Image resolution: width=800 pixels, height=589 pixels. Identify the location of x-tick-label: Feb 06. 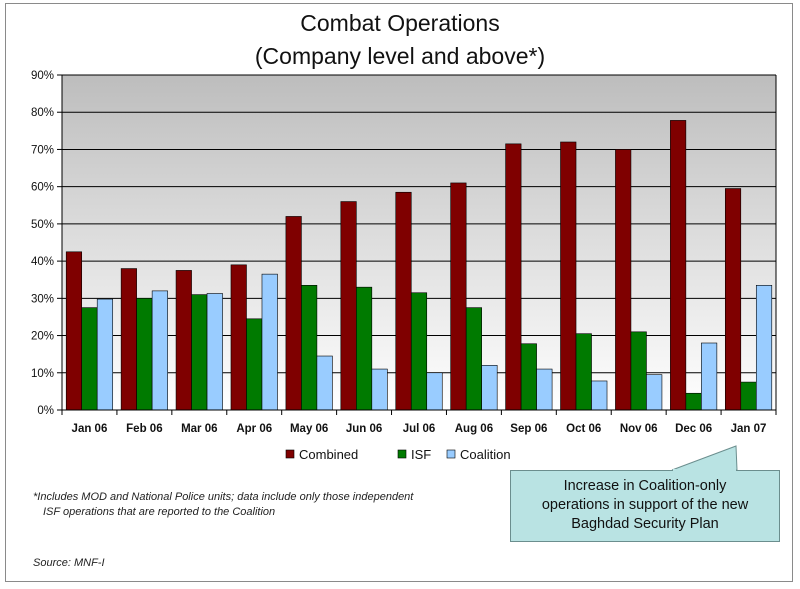
(144, 429).